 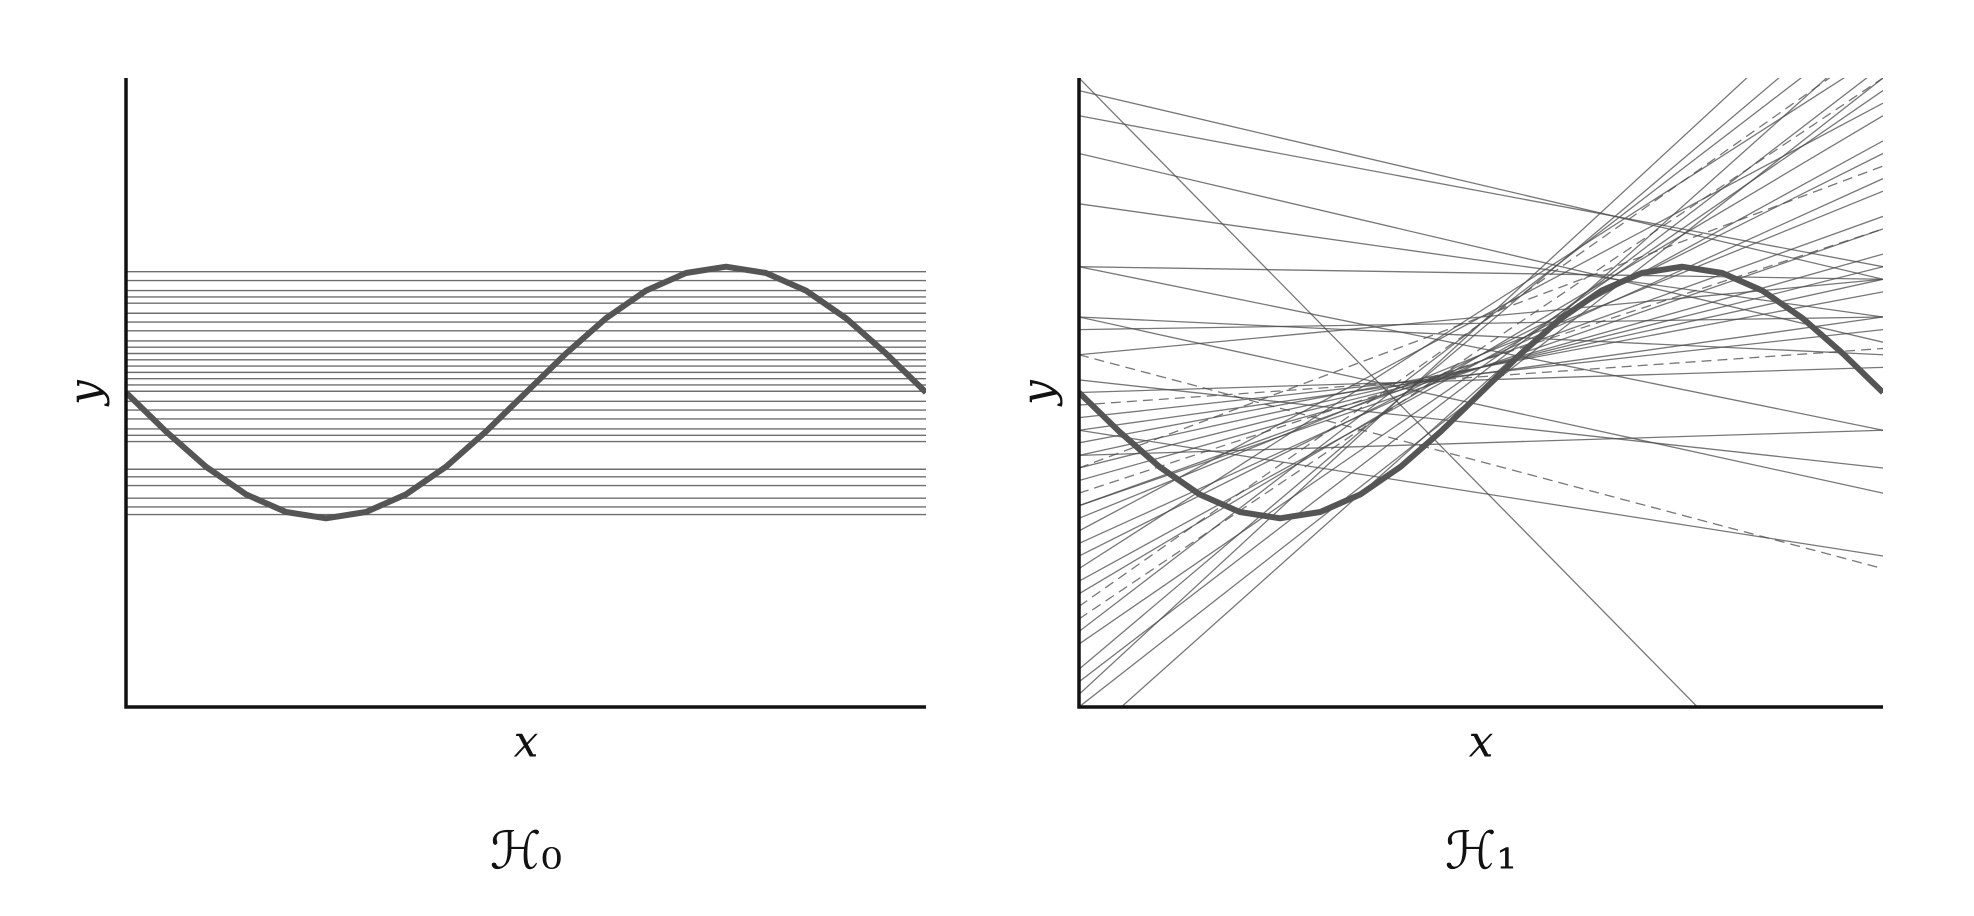 I want to click on panel-title: ℋ₀, so click(x=526, y=852).